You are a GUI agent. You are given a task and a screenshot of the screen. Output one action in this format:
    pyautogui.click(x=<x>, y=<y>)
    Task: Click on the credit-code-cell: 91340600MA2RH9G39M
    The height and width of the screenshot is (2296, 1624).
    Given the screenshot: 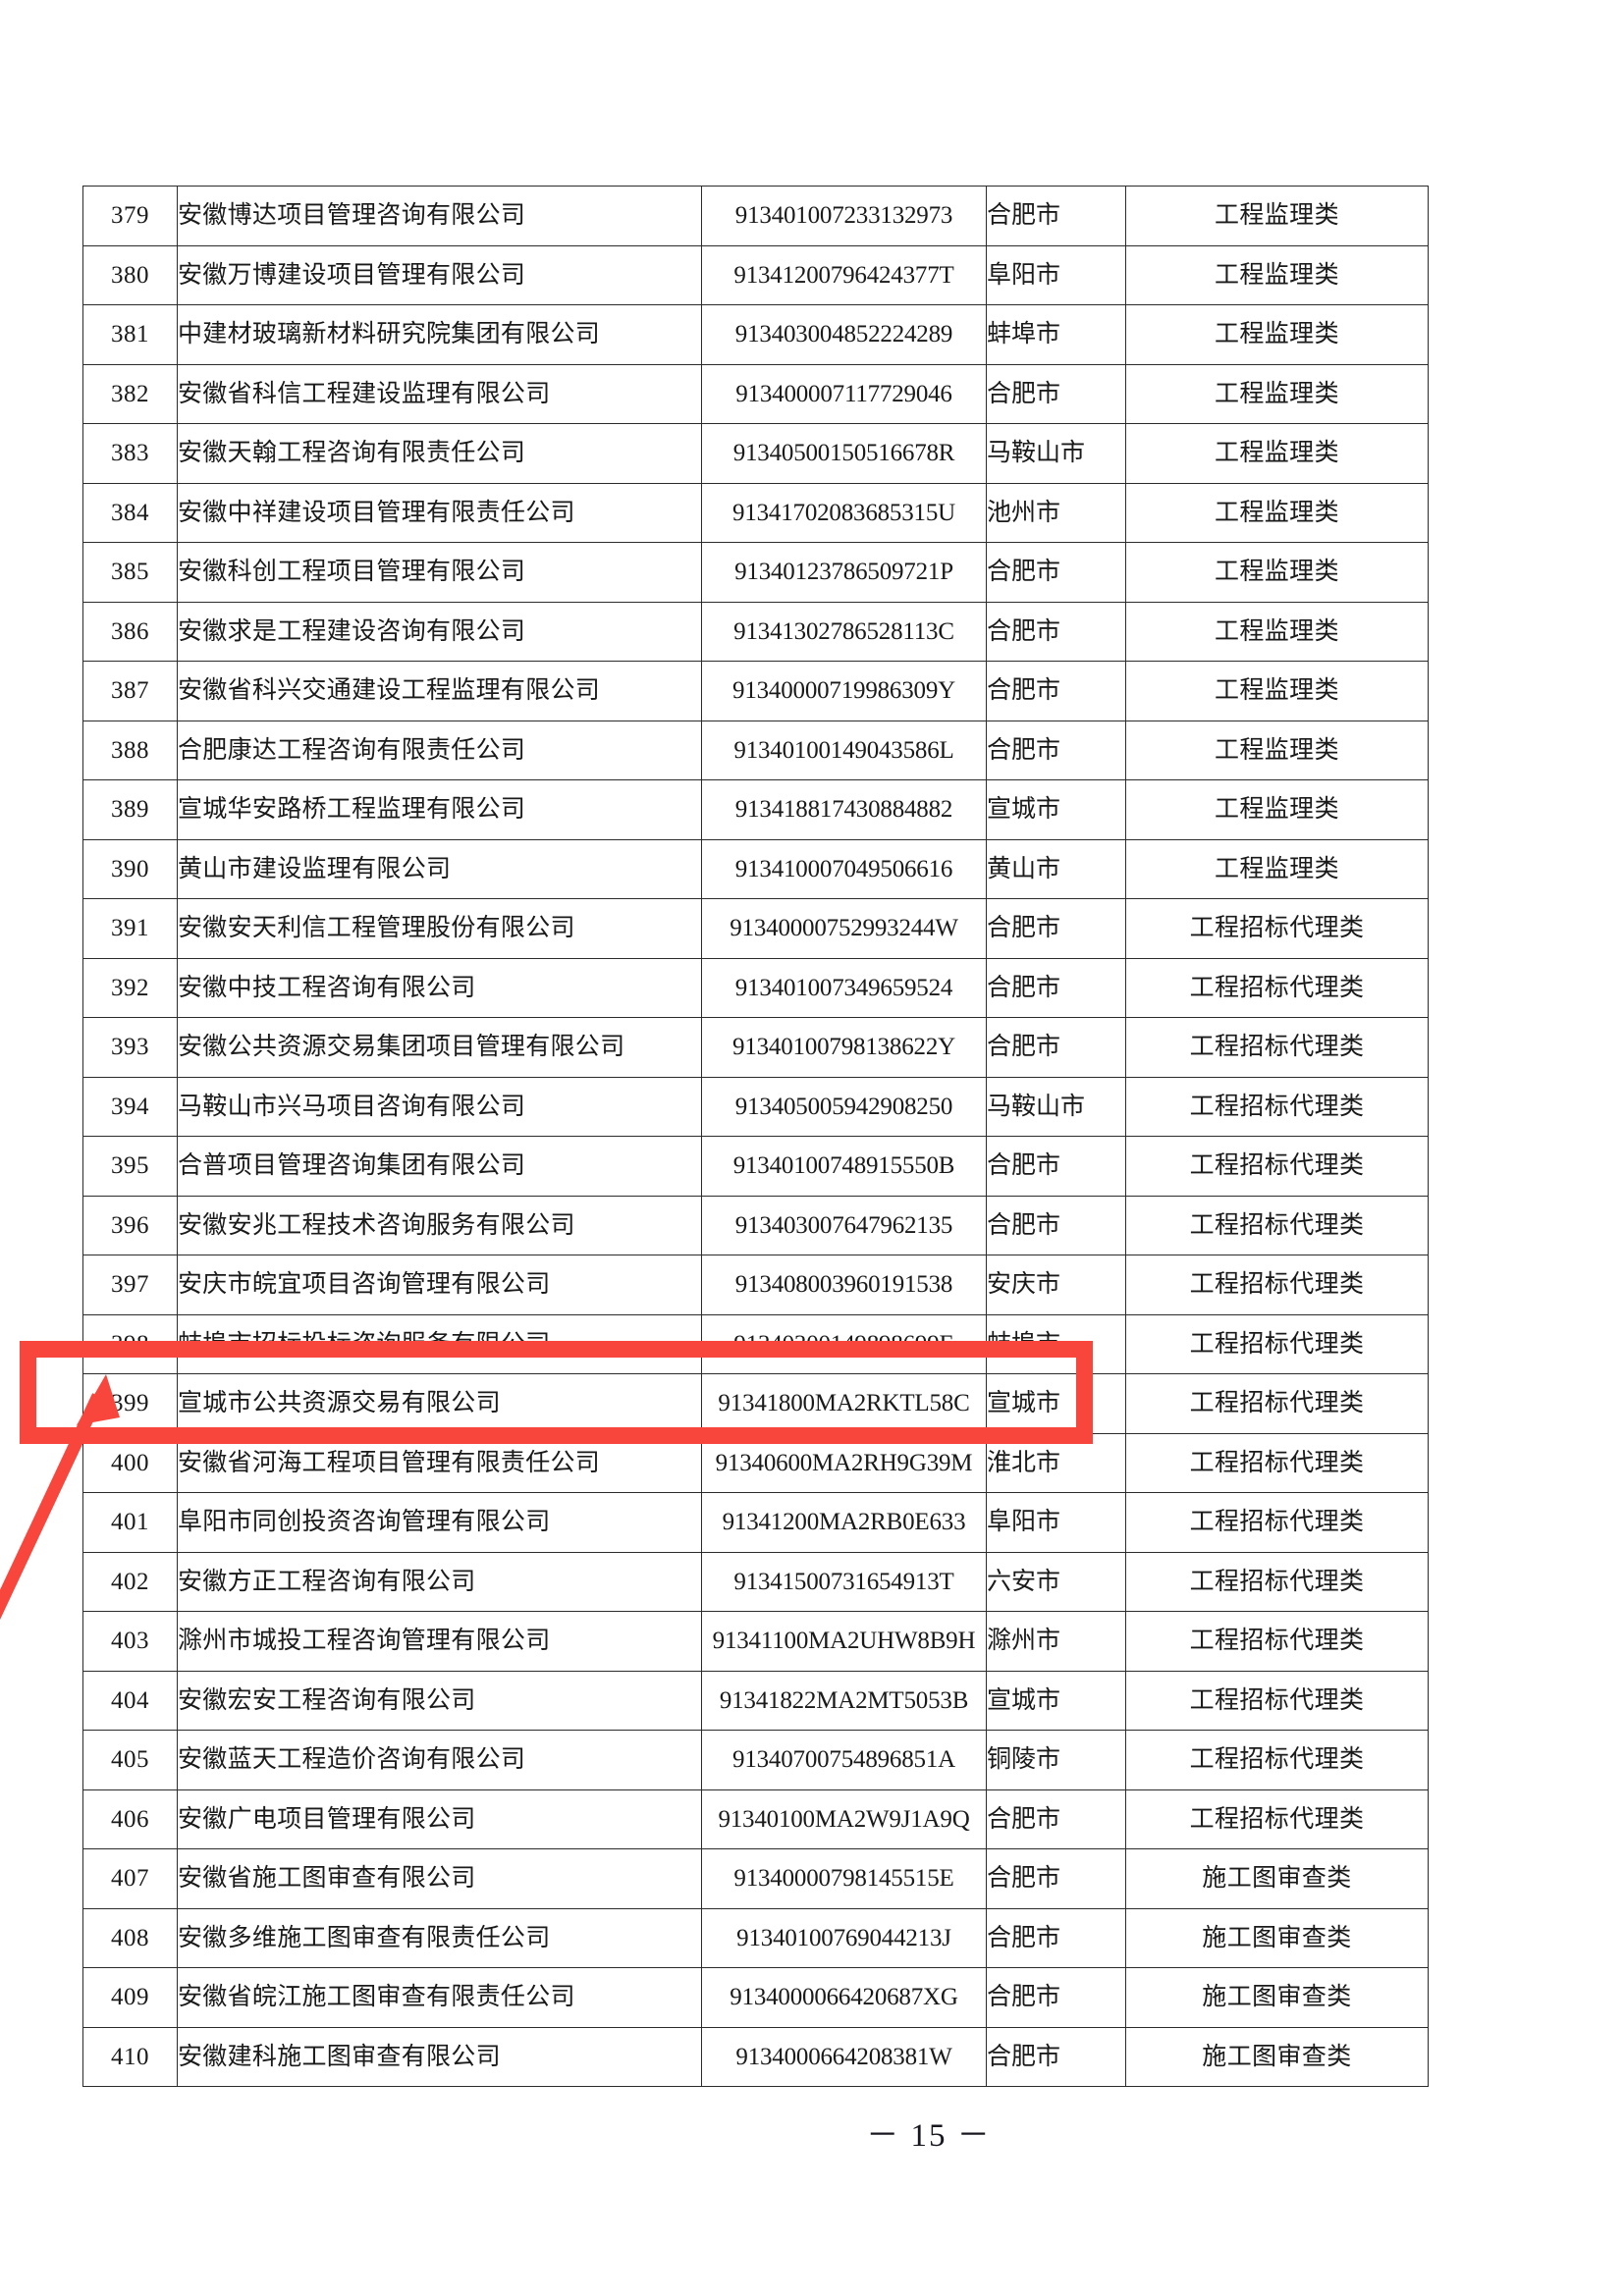 What is the action you would take?
    pyautogui.click(x=844, y=1462)
    